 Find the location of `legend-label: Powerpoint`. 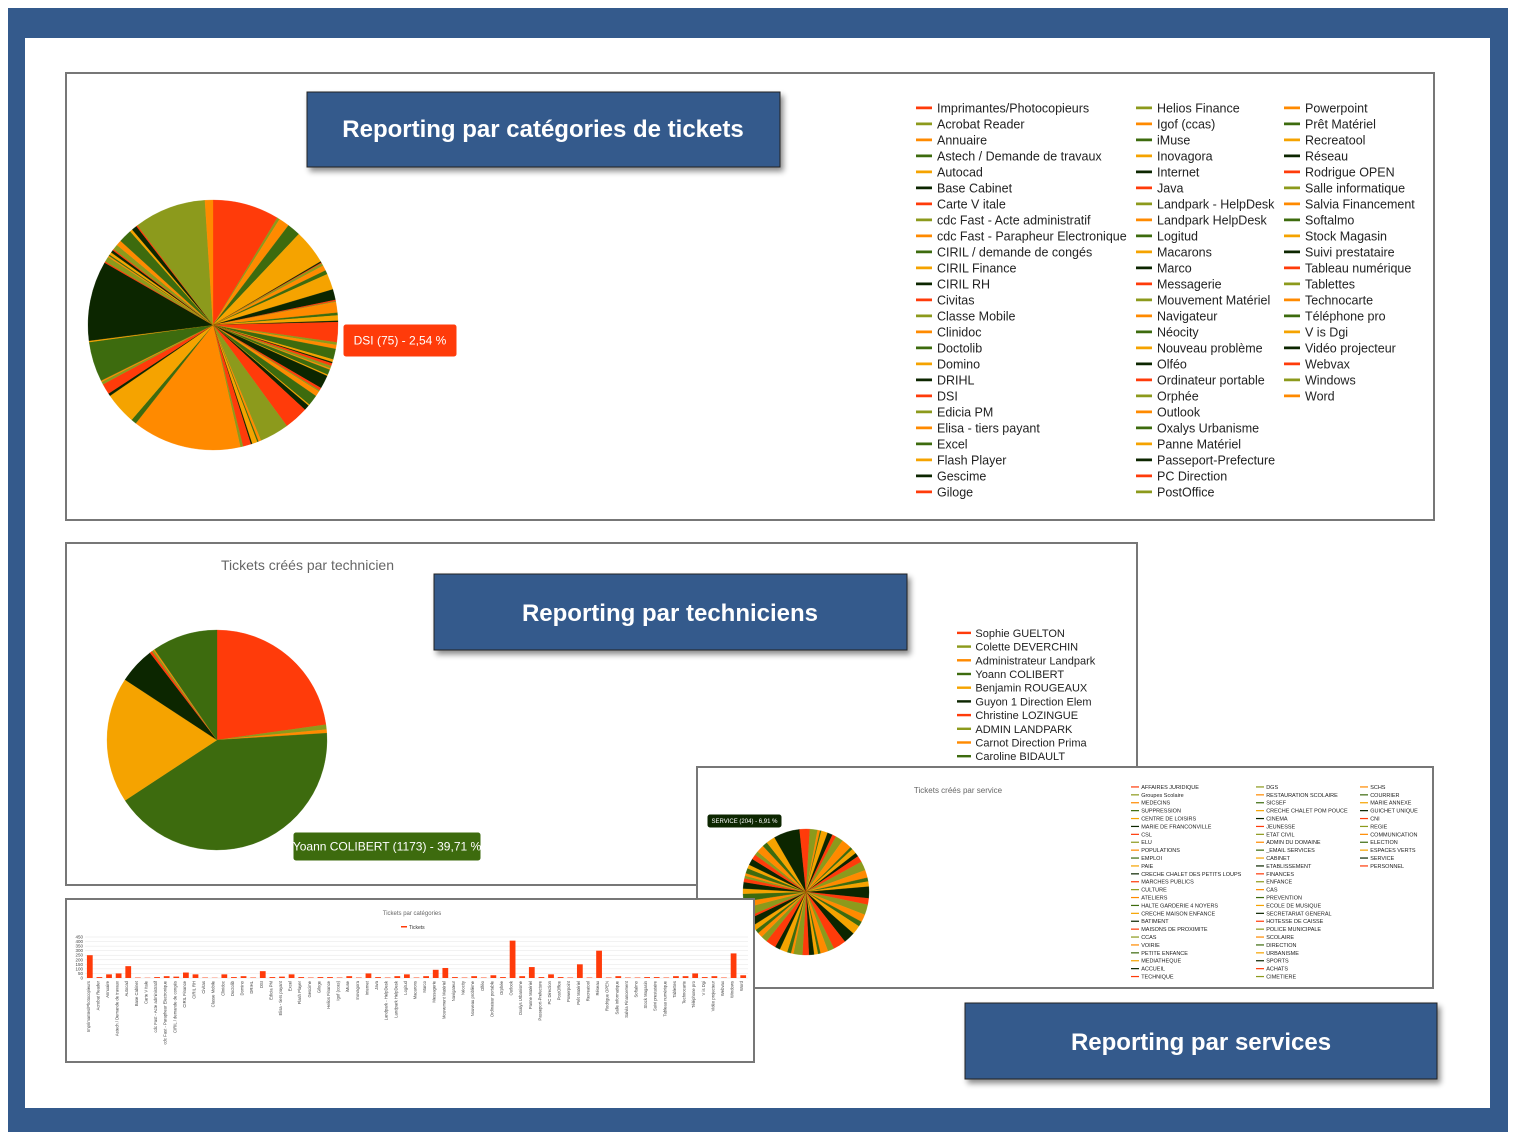

legend-label: Powerpoint is located at coordinates (1336, 108).